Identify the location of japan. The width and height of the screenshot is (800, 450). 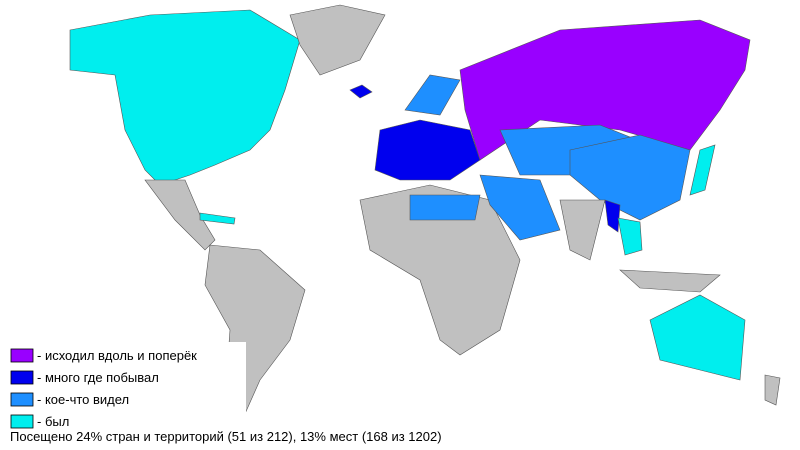
(702, 170).